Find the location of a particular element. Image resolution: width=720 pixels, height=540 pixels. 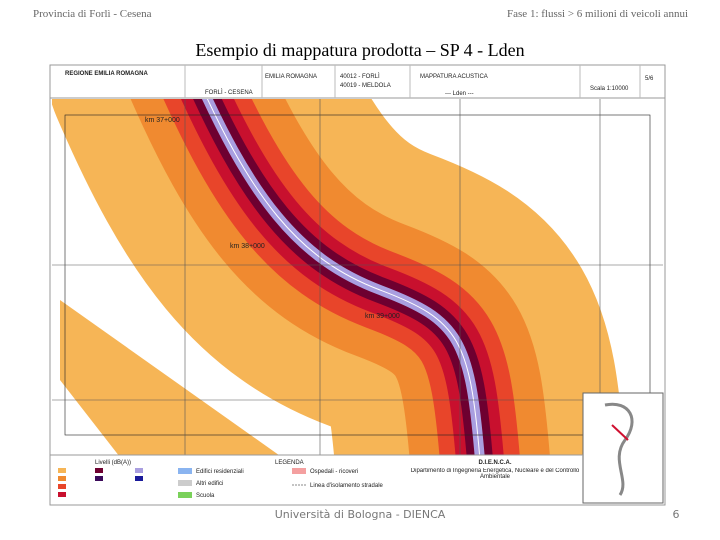

legend-item: Scuola is located at coordinates (205, 496).